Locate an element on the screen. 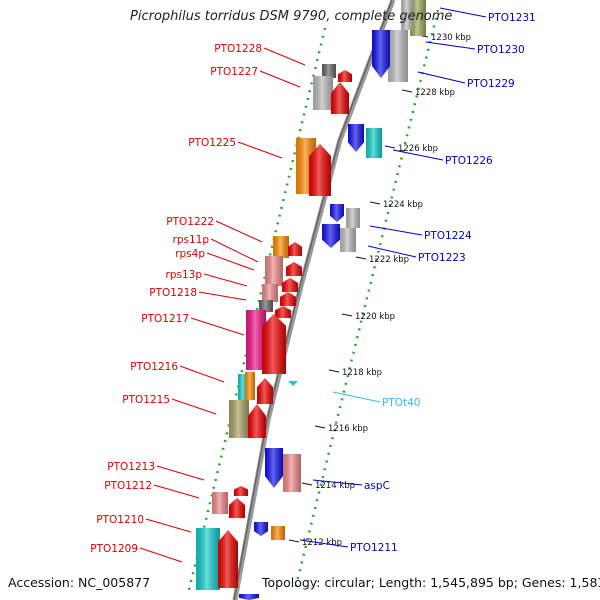 This screenshot has width=600, height=600. gene-label-pto1230: PTO1230 is located at coordinates (501, 50).